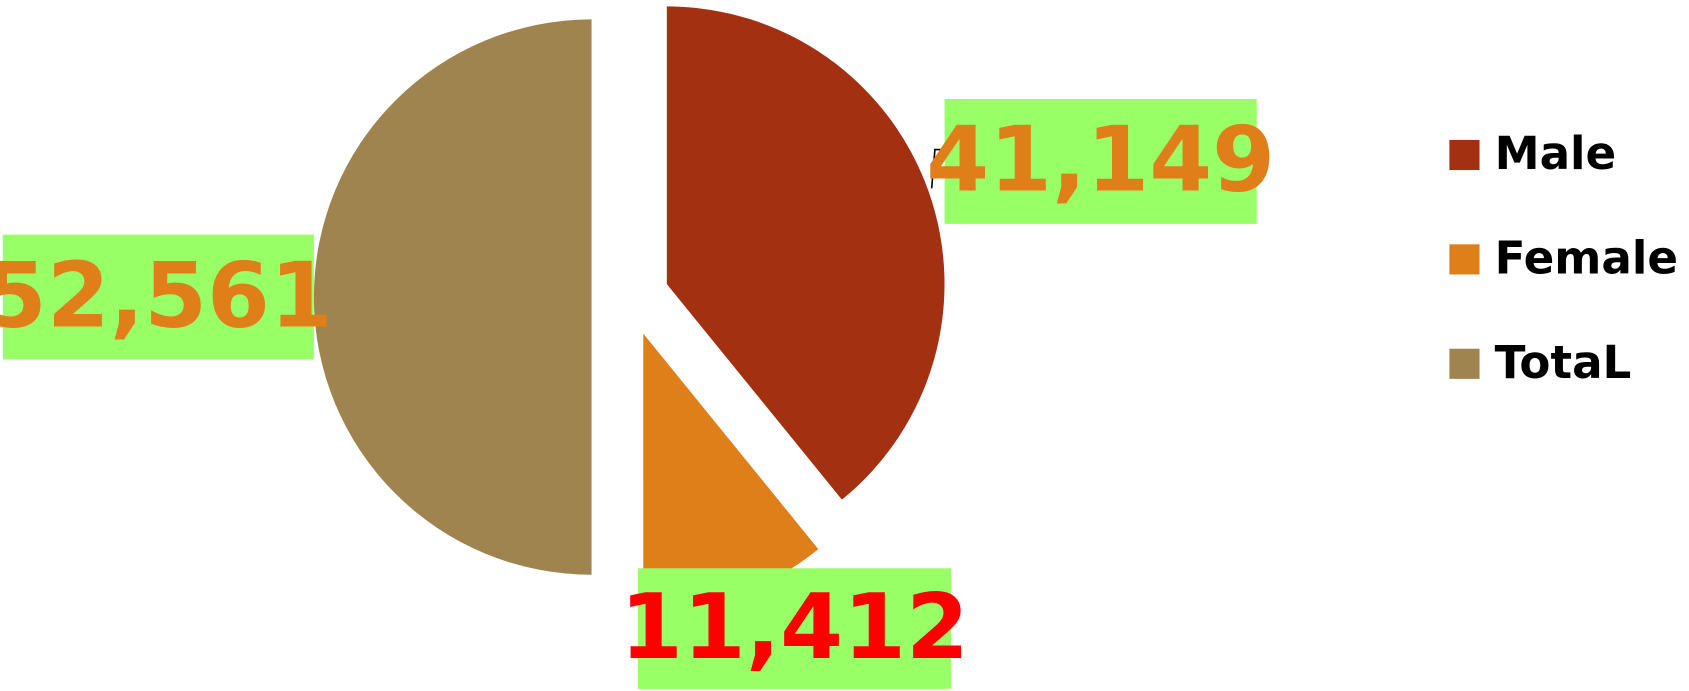 The height and width of the screenshot is (691, 1689). I want to click on leader-line, so click(938, 168).